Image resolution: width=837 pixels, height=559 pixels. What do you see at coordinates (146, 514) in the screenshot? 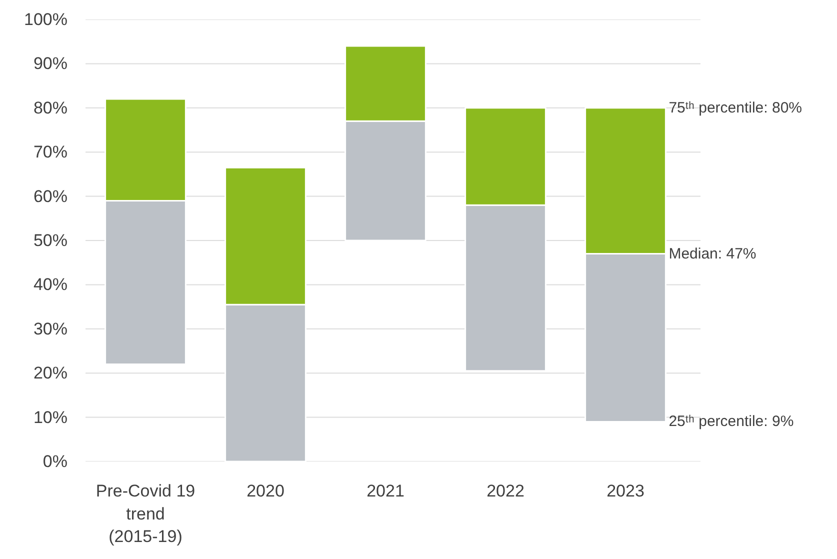
I see `x-tick-label: Pre-Covid 19 trend (2015-19)` at bounding box center [146, 514].